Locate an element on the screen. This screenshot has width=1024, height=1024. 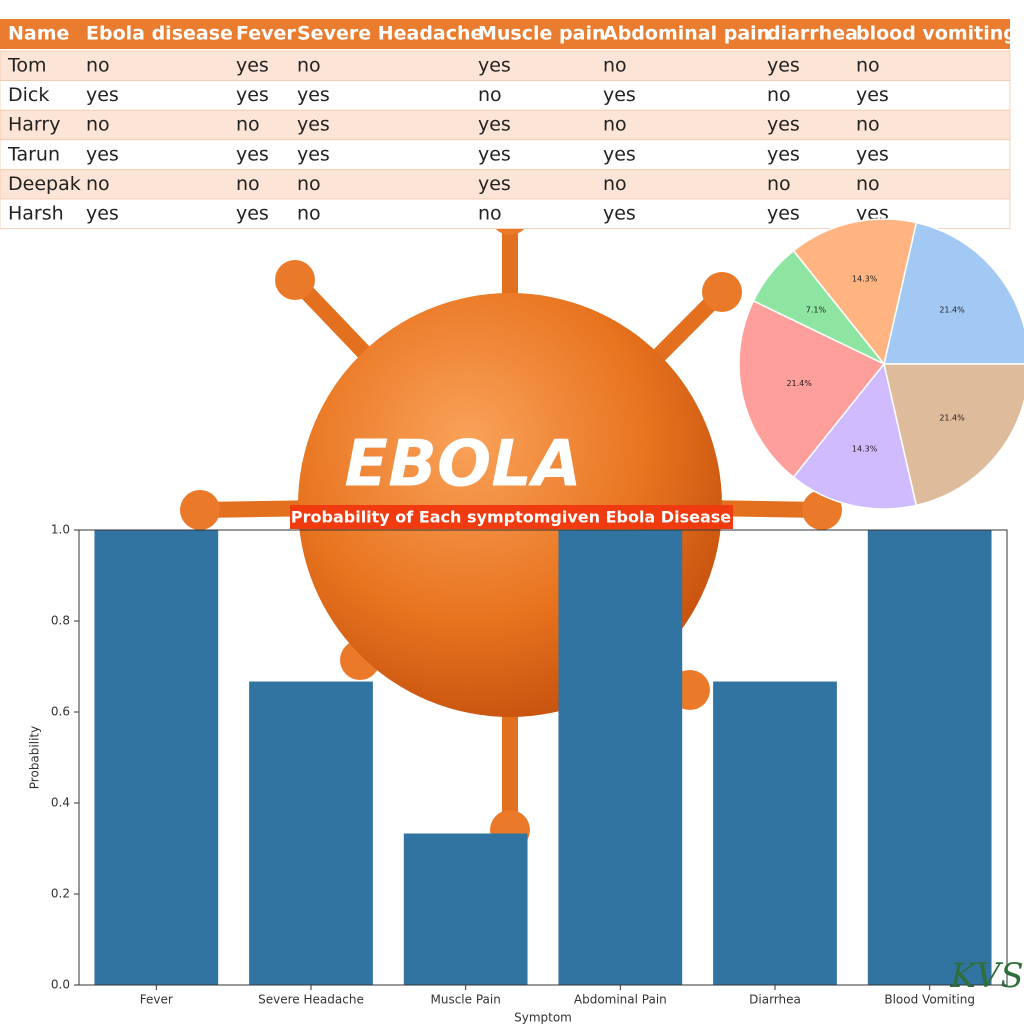
pie-chart: 21.4% 14.3% 7.1% 21.4% 14.3% 21.4% is located at coordinates (881, 364).